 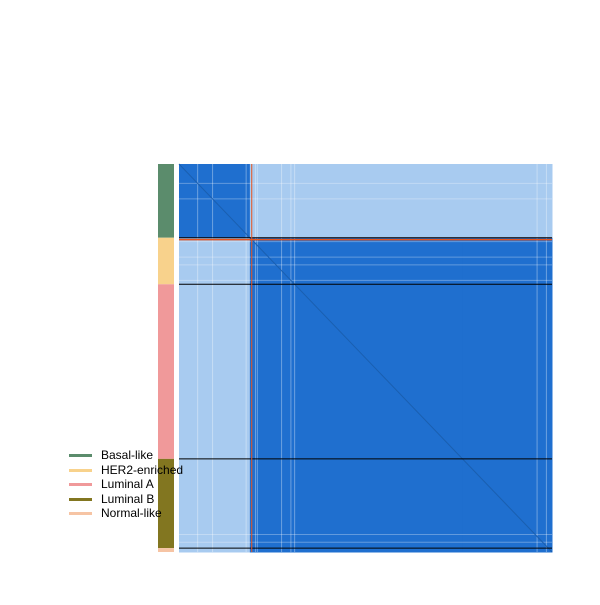 I want to click on heatmap-block-basal-like-x-normal-like, so click(x=550, y=201).